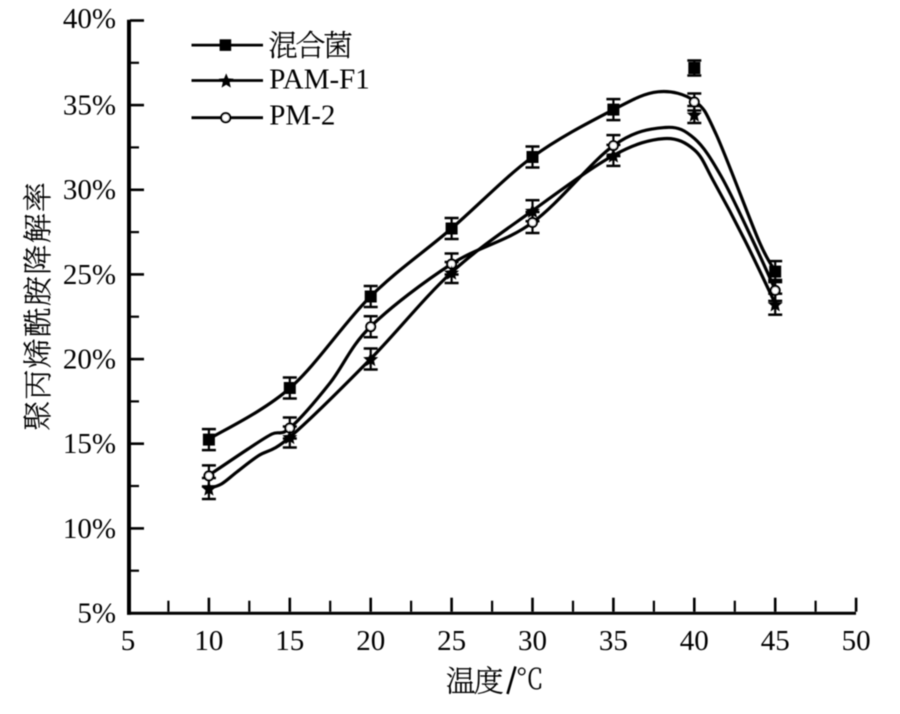 Image resolution: width=900 pixels, height=714 pixels. What do you see at coordinates (775, 641) in the screenshot?
I see `svg-text: 45` at bounding box center [775, 641].